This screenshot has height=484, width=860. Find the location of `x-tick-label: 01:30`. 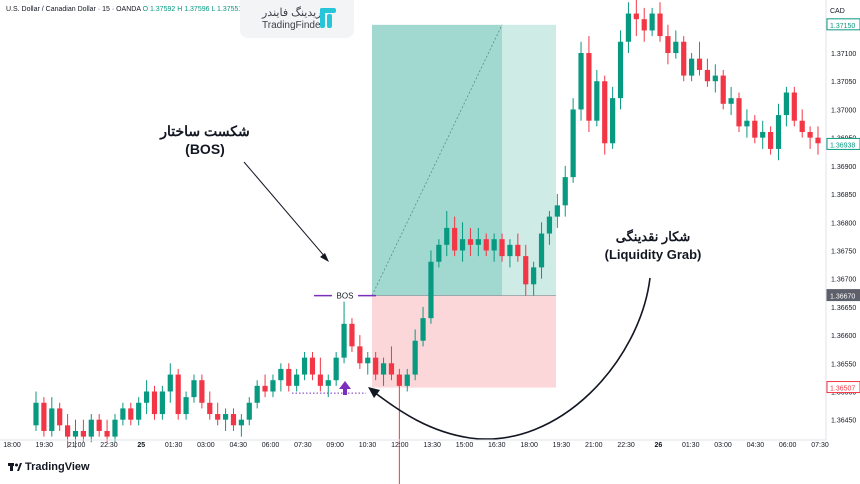

x-tick-label: 01:30 is located at coordinates (691, 445).